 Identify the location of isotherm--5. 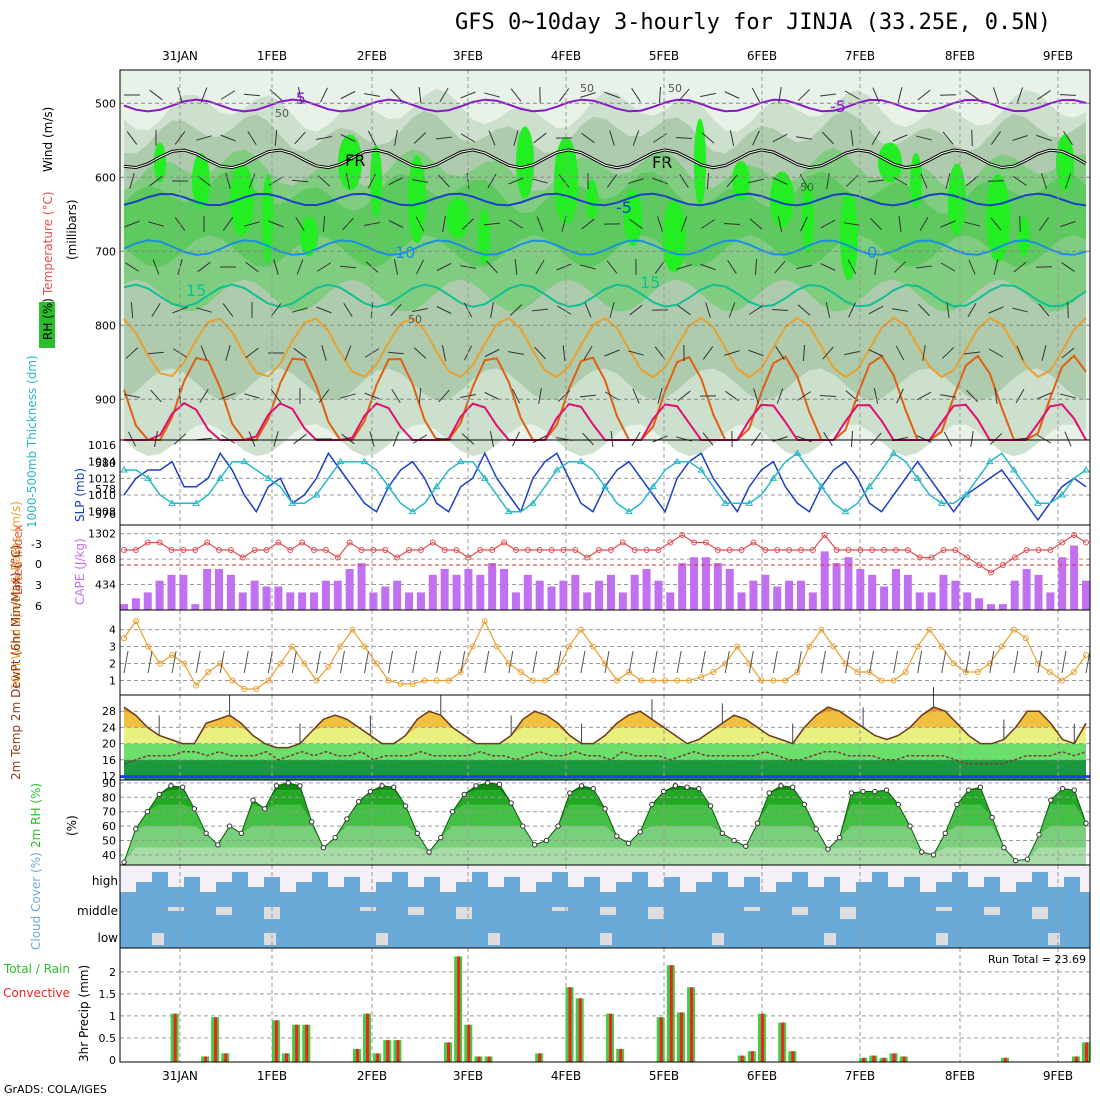
(605, 105).